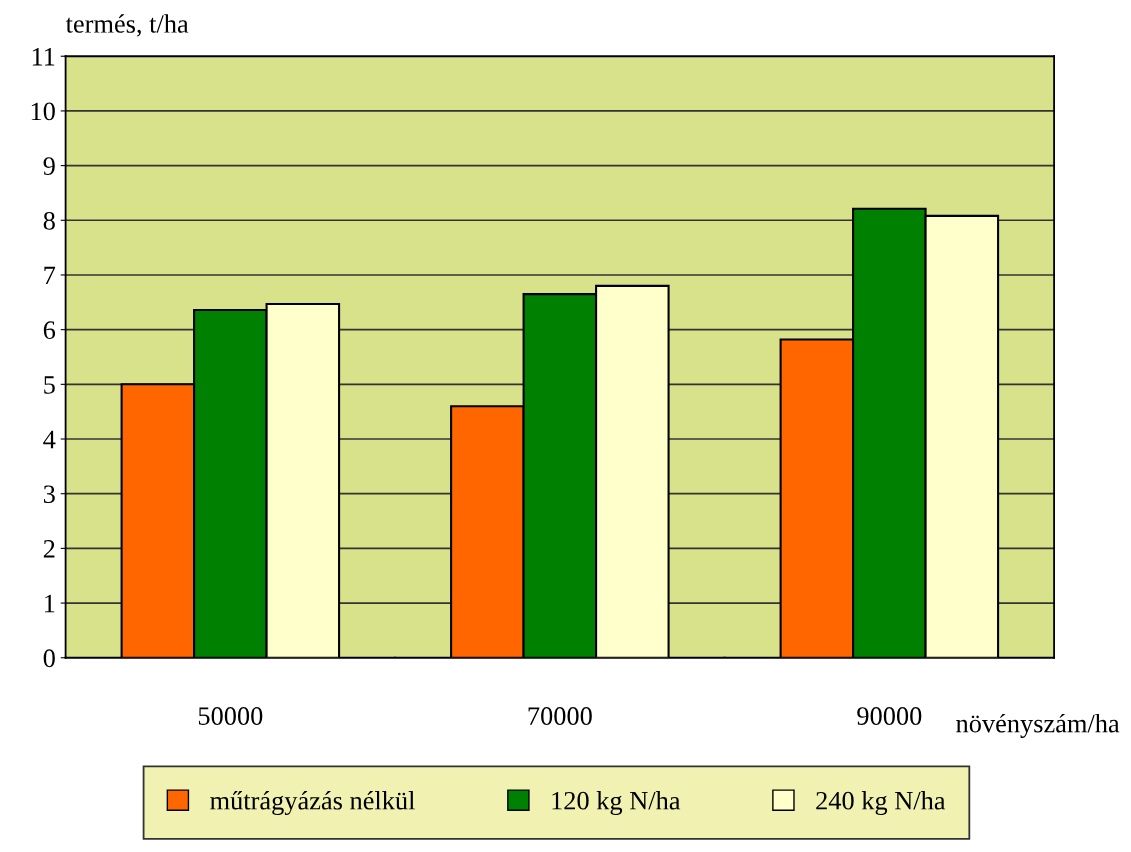 The width and height of the screenshot is (1131, 852). What do you see at coordinates (127, 25) in the screenshot?
I see `y-axis-title: termés, t/ha` at bounding box center [127, 25].